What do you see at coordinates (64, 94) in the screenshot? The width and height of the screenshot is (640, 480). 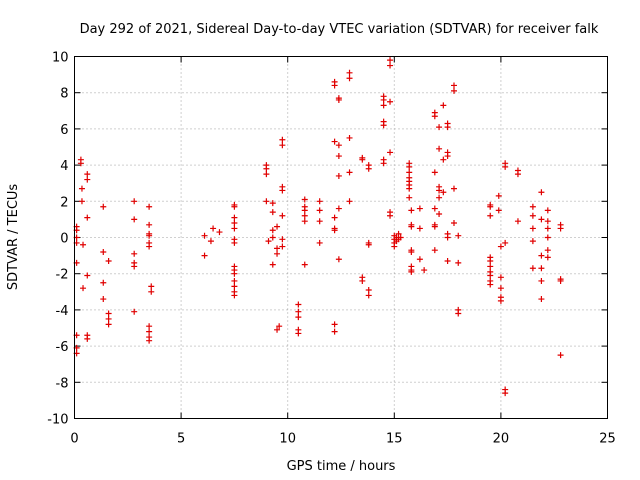 I see `y-tick-label: 8` at bounding box center [64, 94].